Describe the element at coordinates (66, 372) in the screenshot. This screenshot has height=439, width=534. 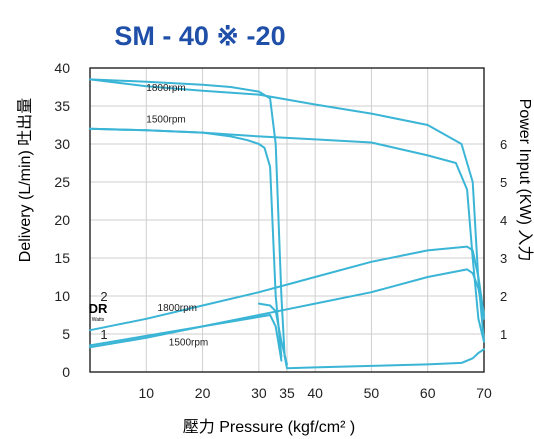
I see `y-tick-label: 0` at that location.